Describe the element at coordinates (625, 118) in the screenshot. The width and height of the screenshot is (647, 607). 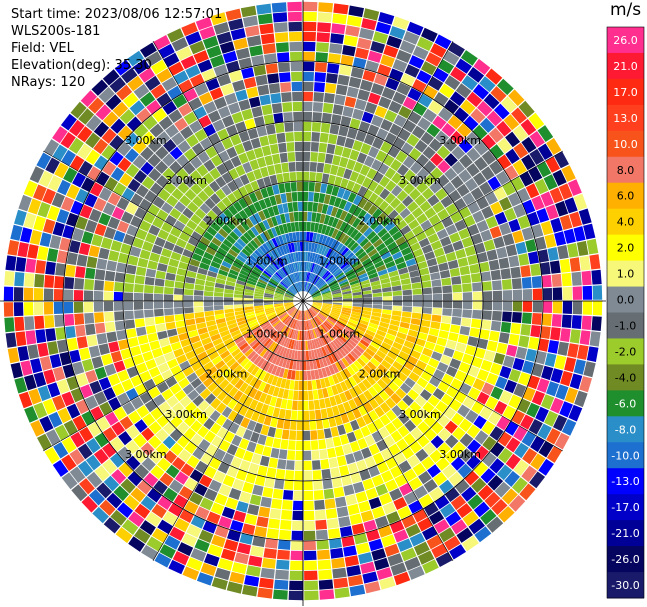
I see `colorbar-tick-label: 13.0` at that location.